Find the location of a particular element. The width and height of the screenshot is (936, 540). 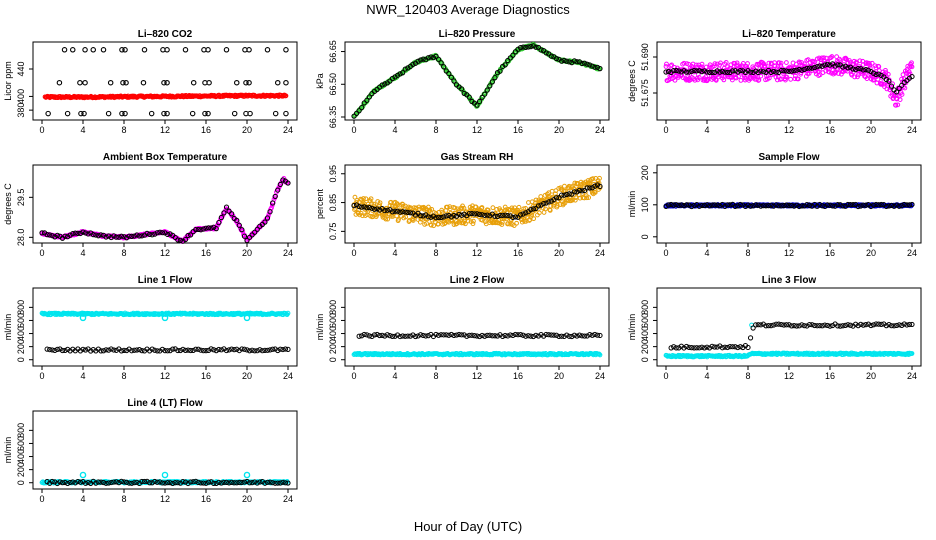

y-tick-label: 800 is located at coordinates (333, 307).